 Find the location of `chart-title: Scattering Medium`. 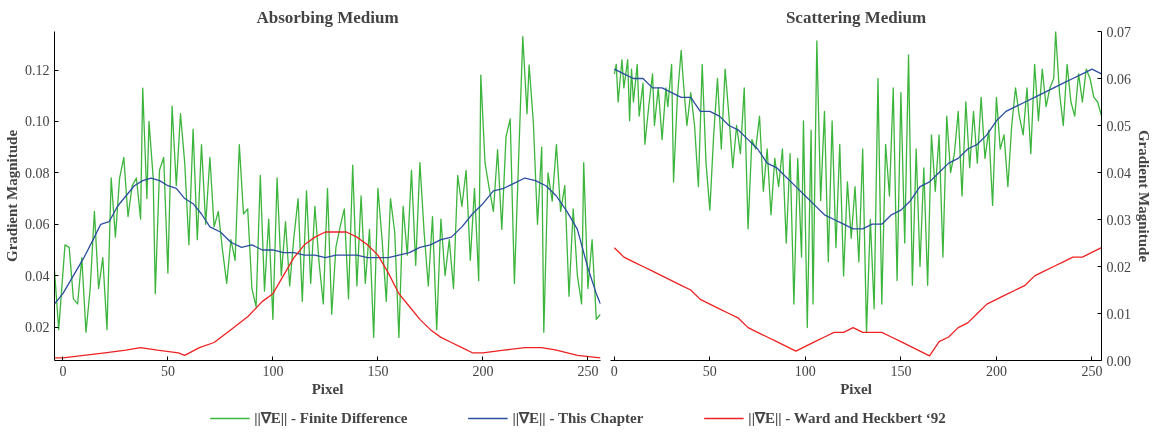

chart-title: Scattering Medium is located at coordinates (856, 17).